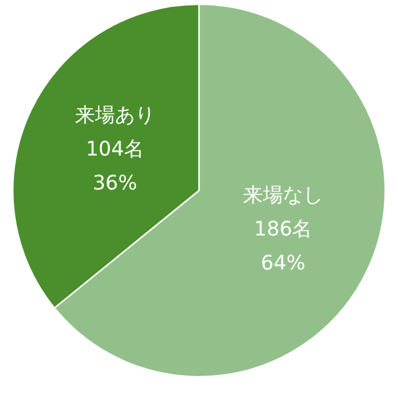 The image size is (398, 399). Describe the element at coordinates (115, 165) in the screenshot. I see `data-label: 104名 36%` at that location.